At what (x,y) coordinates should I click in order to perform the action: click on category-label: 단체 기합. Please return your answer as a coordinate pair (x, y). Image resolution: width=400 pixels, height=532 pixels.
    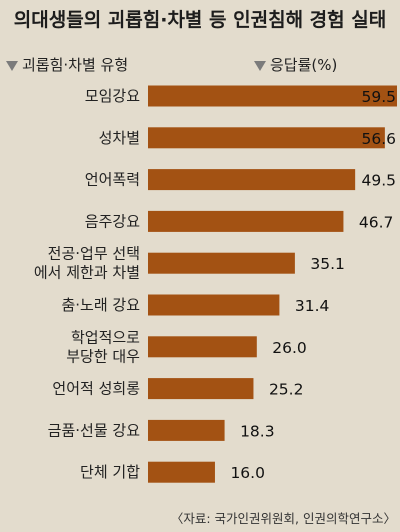
    Looking at the image, I should click on (110, 472).